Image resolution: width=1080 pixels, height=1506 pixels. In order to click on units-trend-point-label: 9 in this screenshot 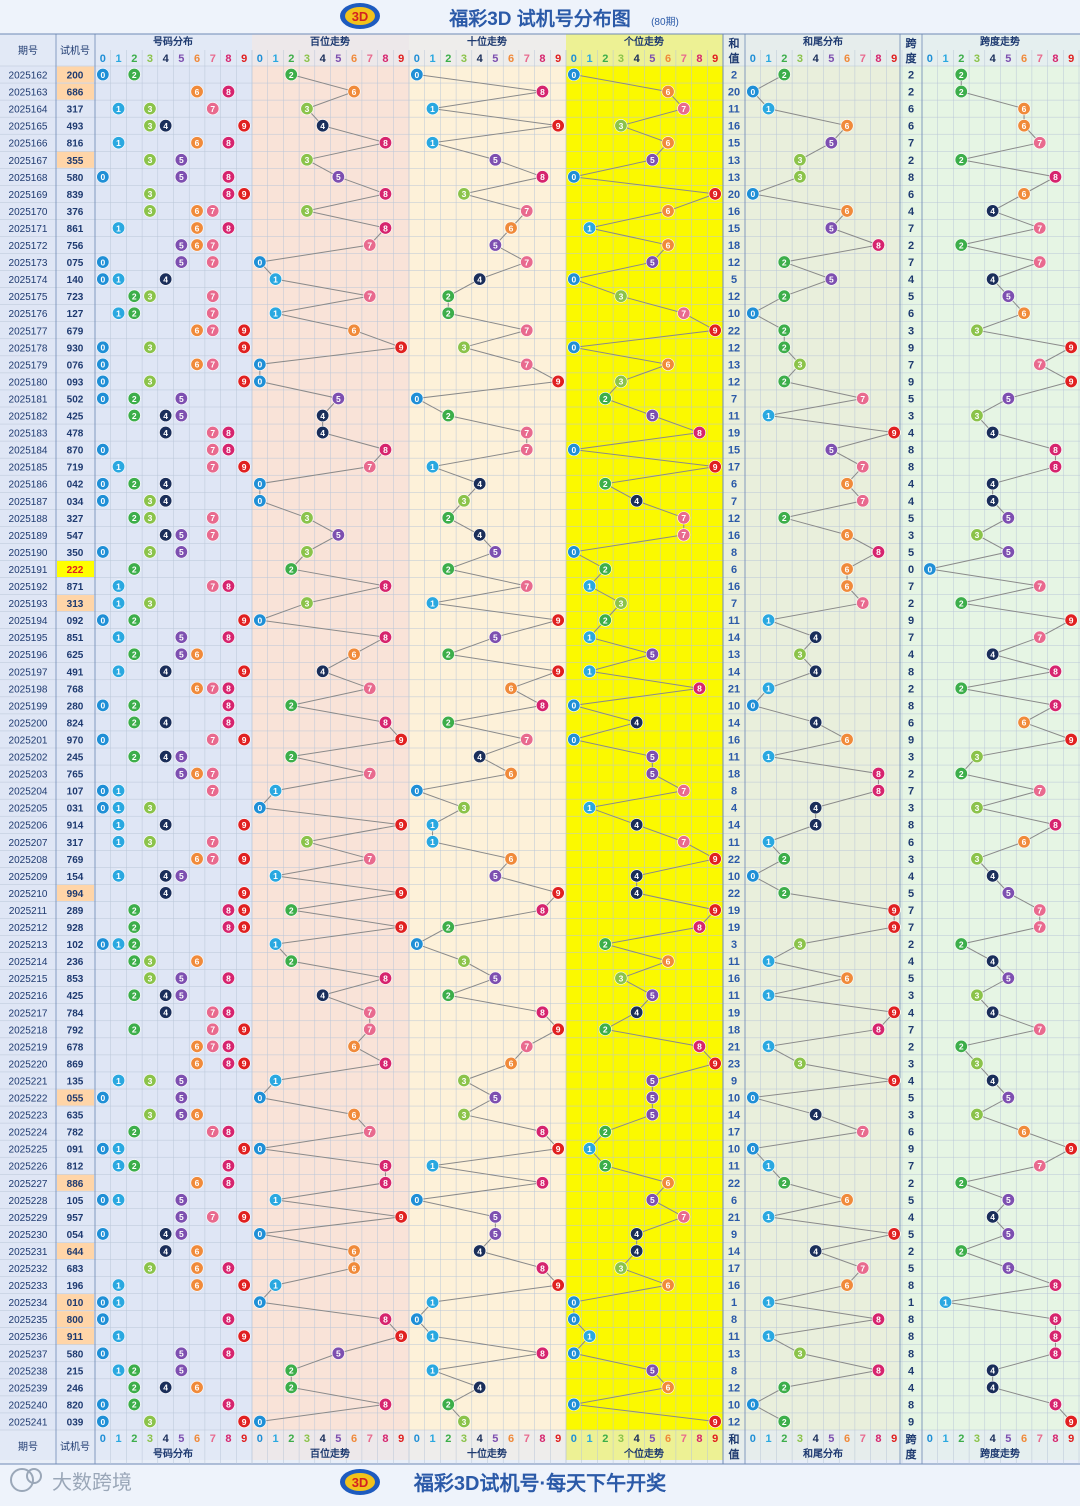, I will do `click(715, 859)`.